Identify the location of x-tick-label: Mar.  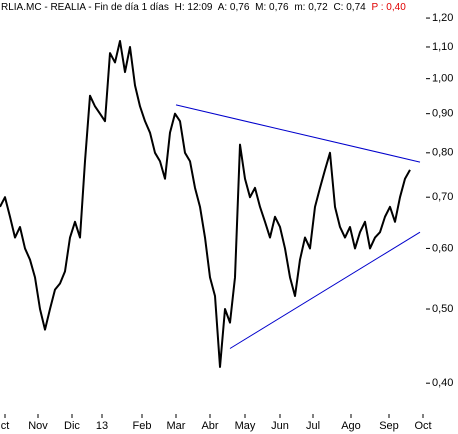
(176, 426).